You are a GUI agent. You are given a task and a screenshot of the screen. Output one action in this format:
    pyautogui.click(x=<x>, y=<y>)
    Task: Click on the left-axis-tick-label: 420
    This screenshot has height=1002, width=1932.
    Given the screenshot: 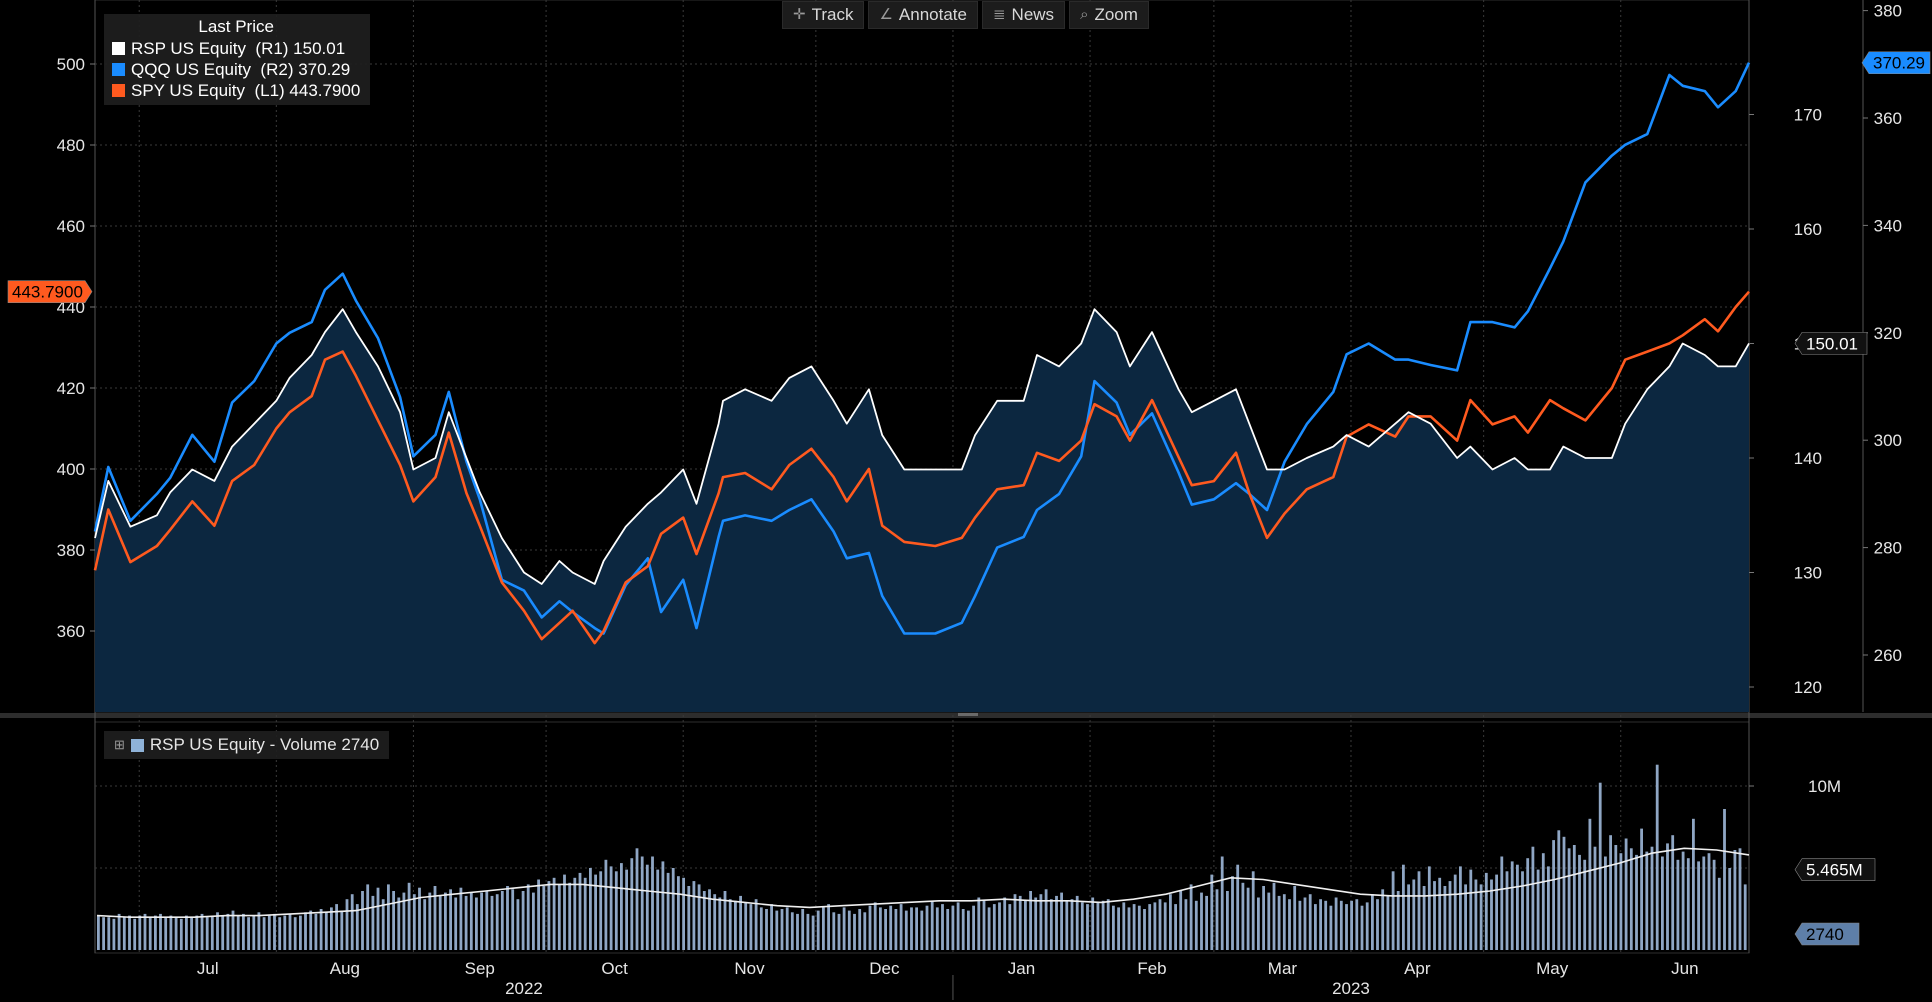 What is the action you would take?
    pyautogui.click(x=71, y=388)
    